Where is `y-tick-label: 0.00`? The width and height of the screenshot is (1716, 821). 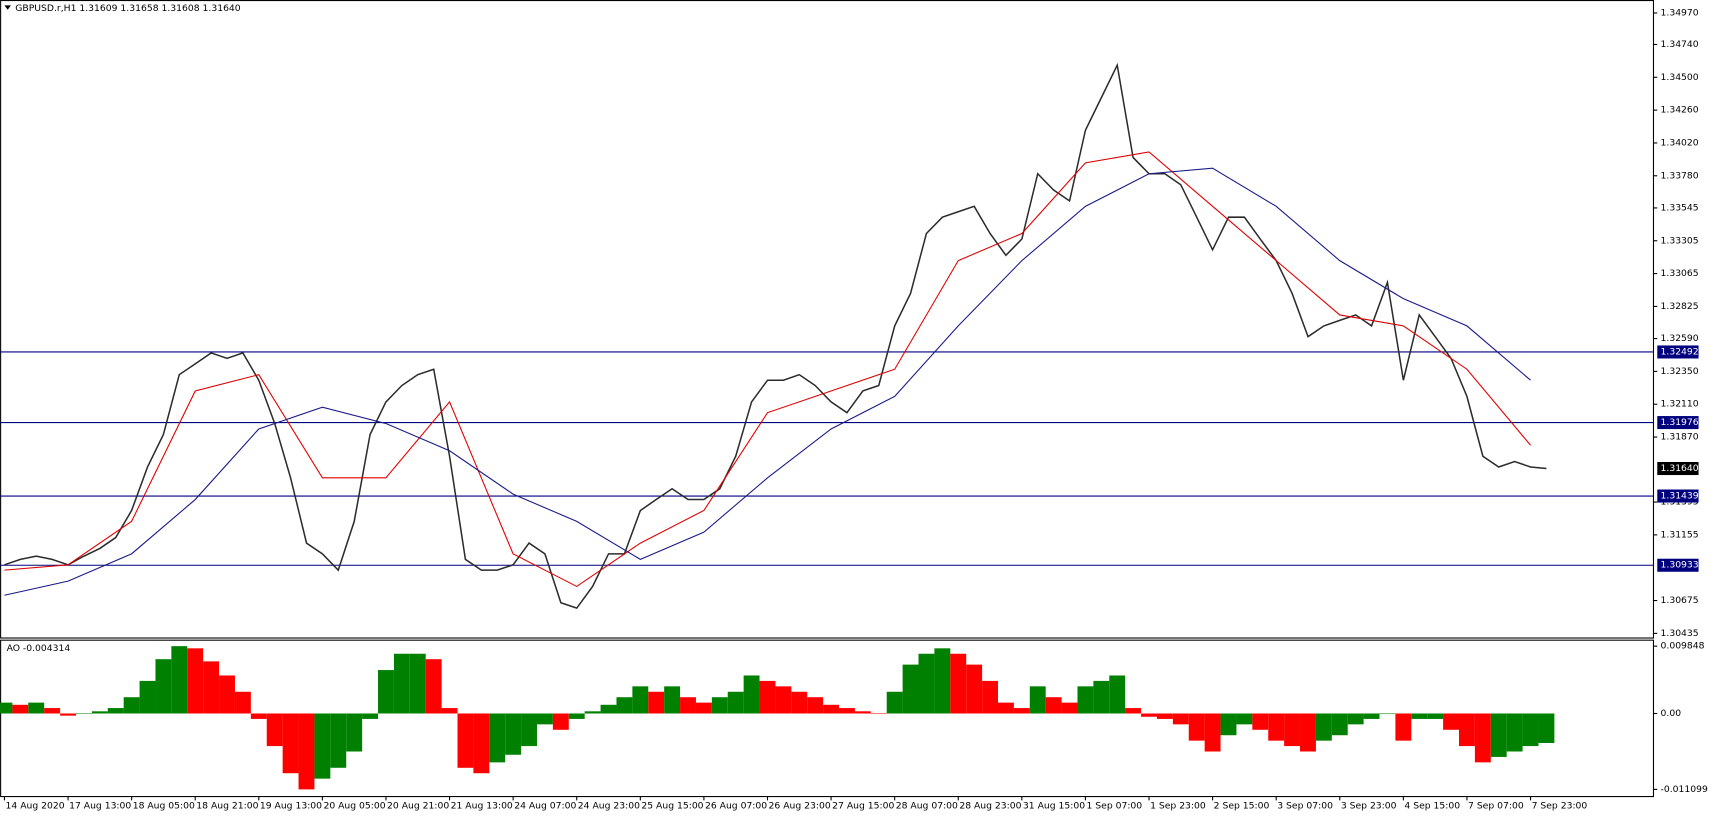 y-tick-label: 0.00 is located at coordinates (1671, 713).